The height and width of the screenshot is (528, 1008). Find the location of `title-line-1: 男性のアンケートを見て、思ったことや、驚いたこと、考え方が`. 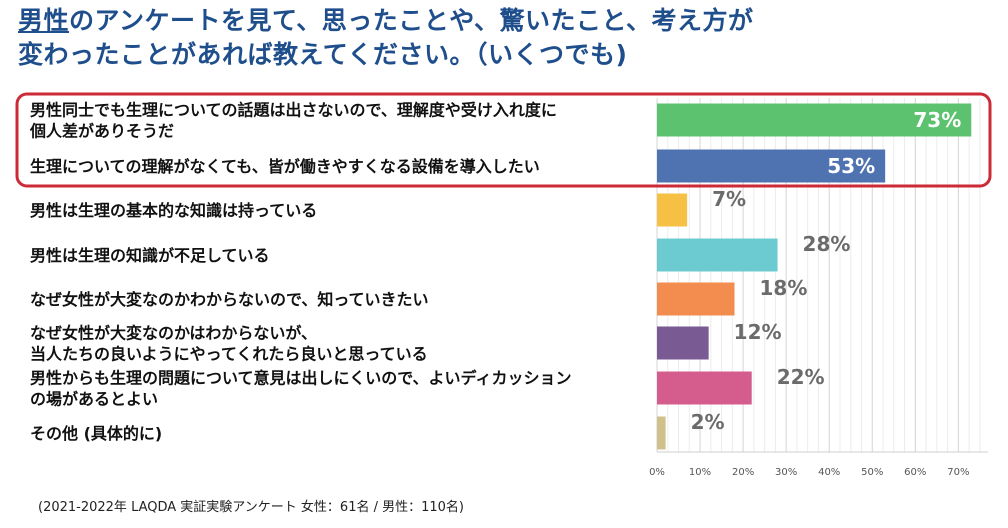

title-line-1: 男性のアンケートを見て、思ったことや、驚いたこと、考え方が is located at coordinates (508, 21).